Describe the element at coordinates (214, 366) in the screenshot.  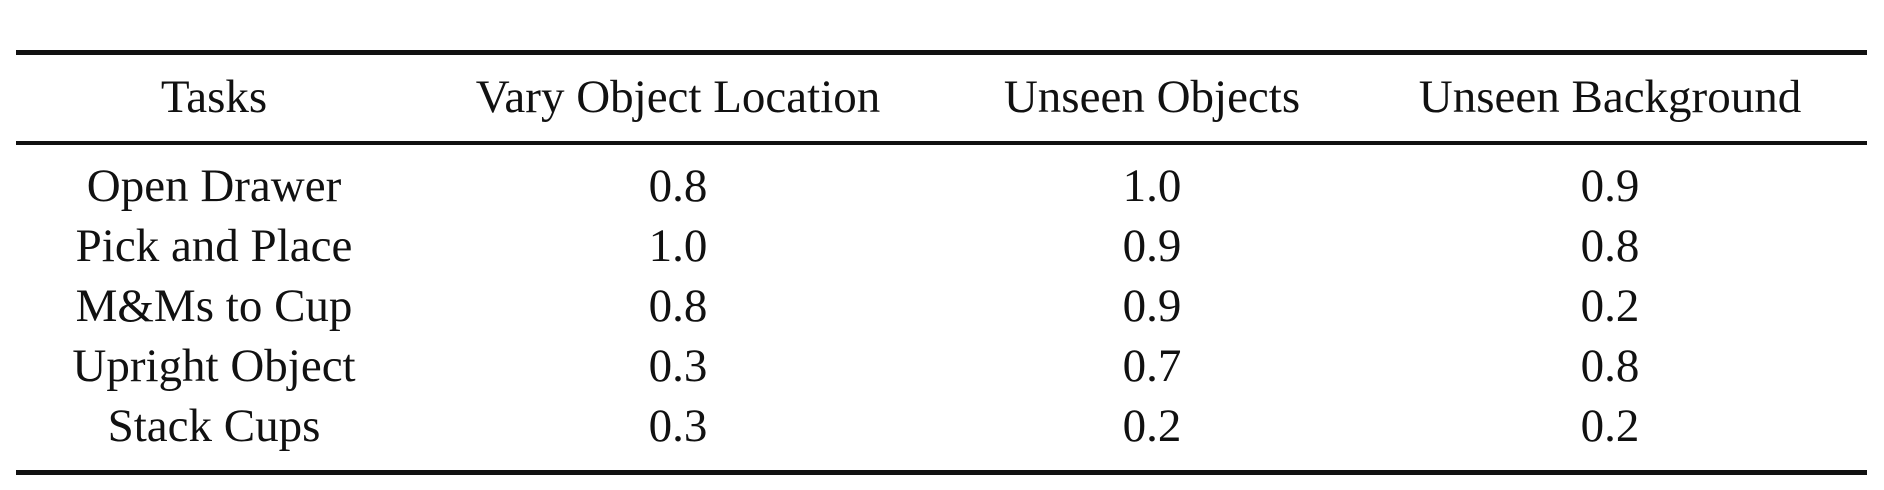
I see `task-name-cell: Upright Object` at that location.